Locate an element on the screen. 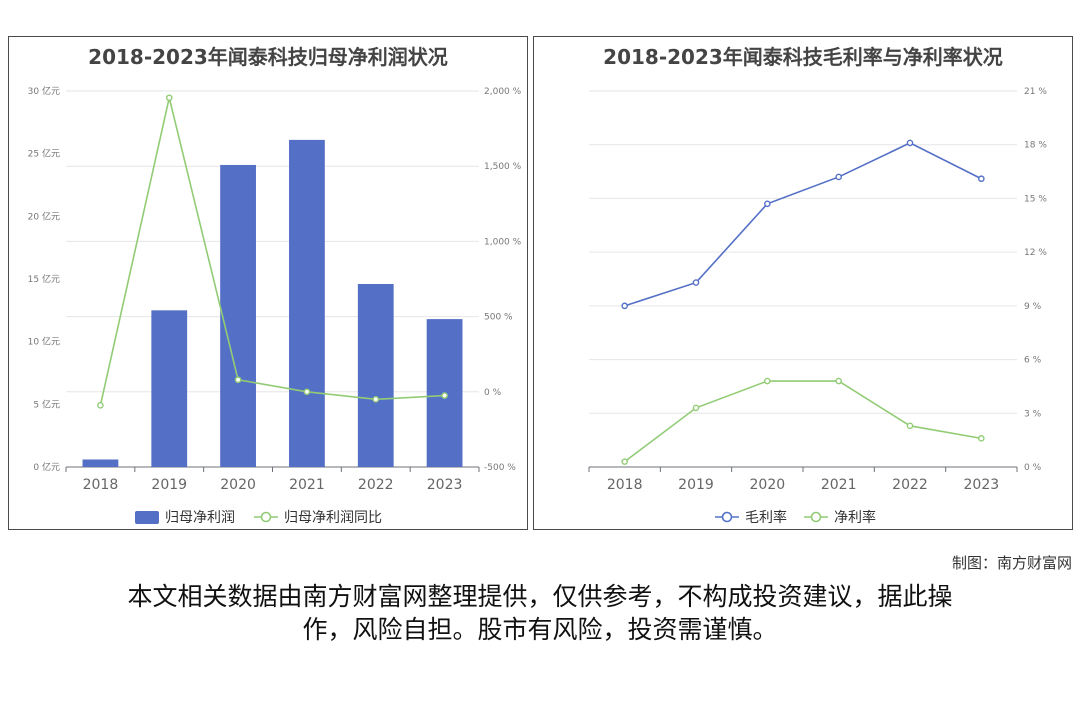  y2-axis-tick-label: 21 % is located at coordinates (1035, 92).